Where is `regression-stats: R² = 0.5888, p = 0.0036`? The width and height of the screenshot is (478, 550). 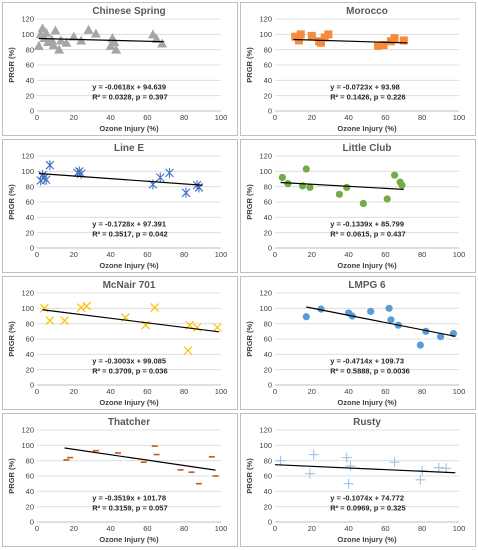
regression-stats: R² = 0.5888, p = 0.0036 is located at coordinates (370, 371).